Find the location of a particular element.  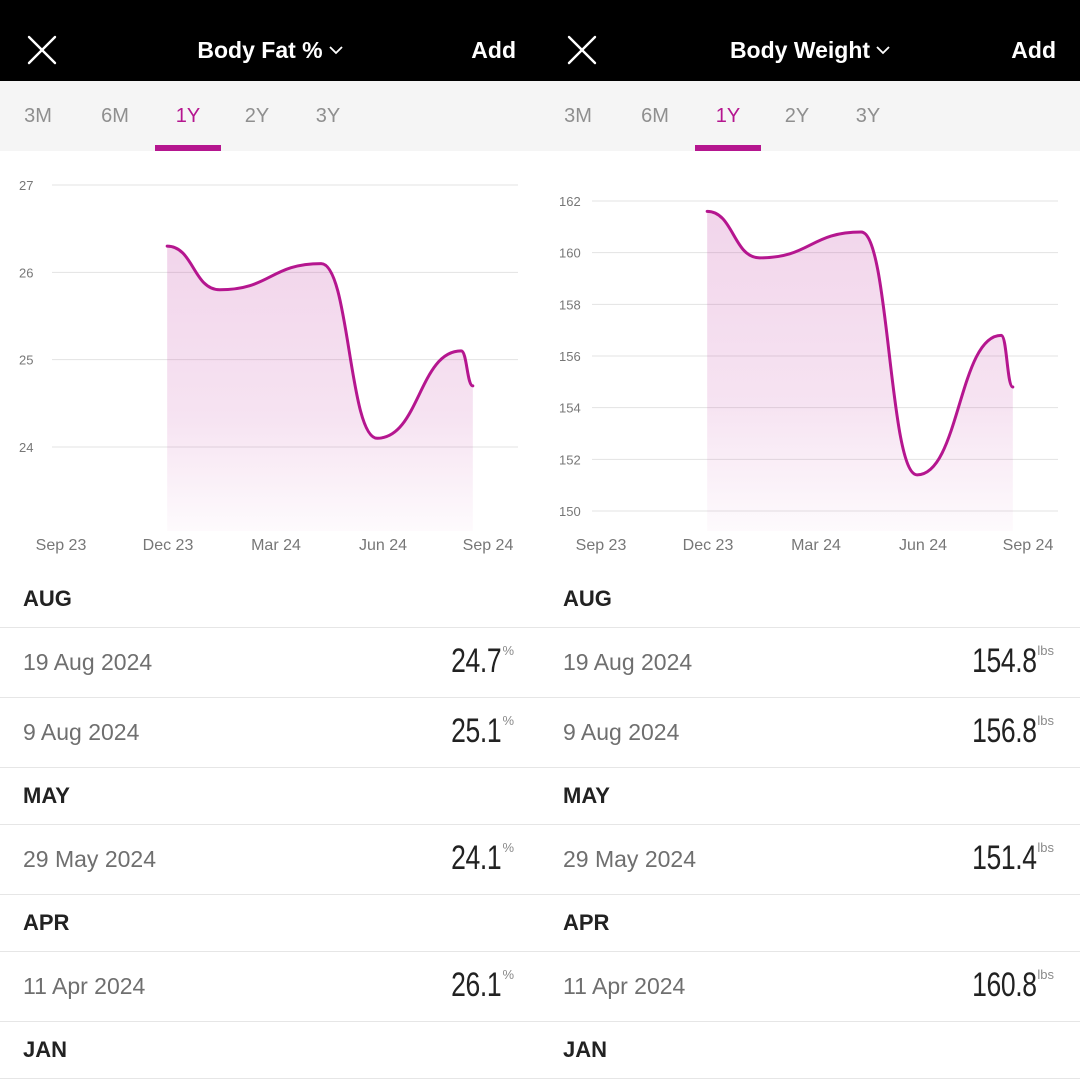

entry-value: 151.4 lbs is located at coordinates (1004, 858).